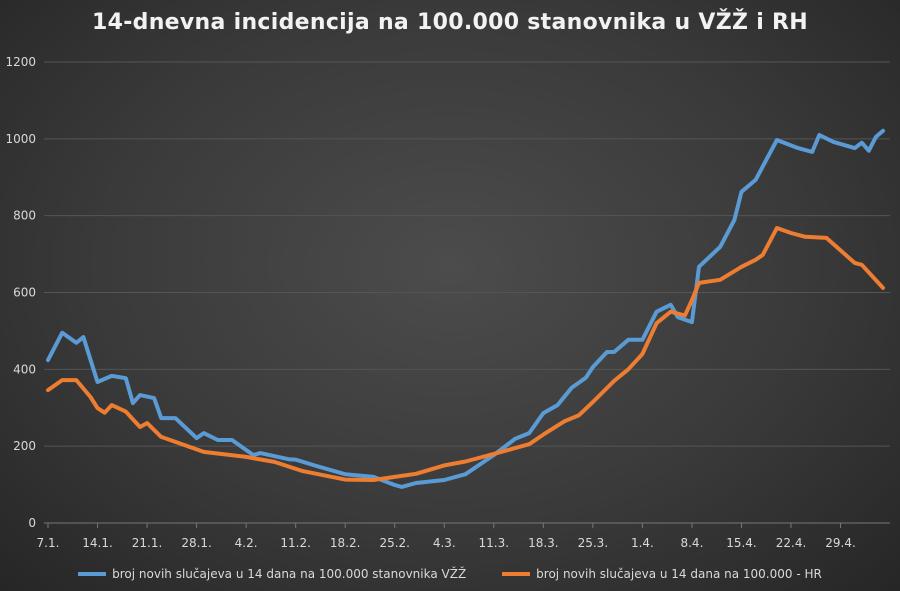 The height and width of the screenshot is (591, 900). I want to click on x-tick-label: 25.2., so click(394, 543).